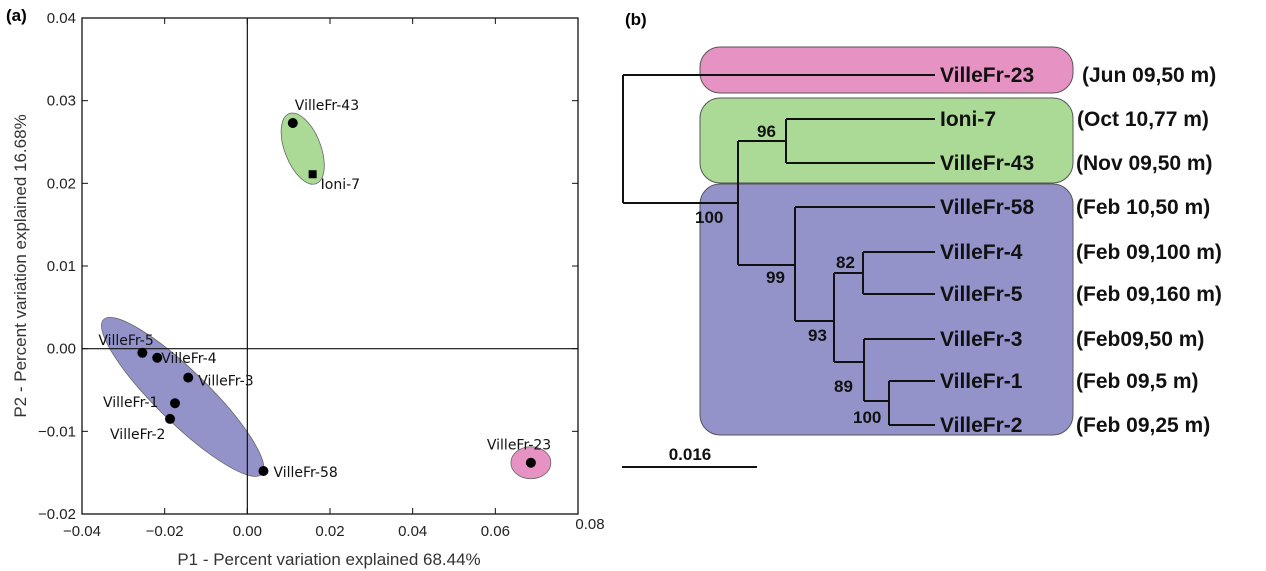  I want to click on bootstrap-label: 93, so click(817, 335).